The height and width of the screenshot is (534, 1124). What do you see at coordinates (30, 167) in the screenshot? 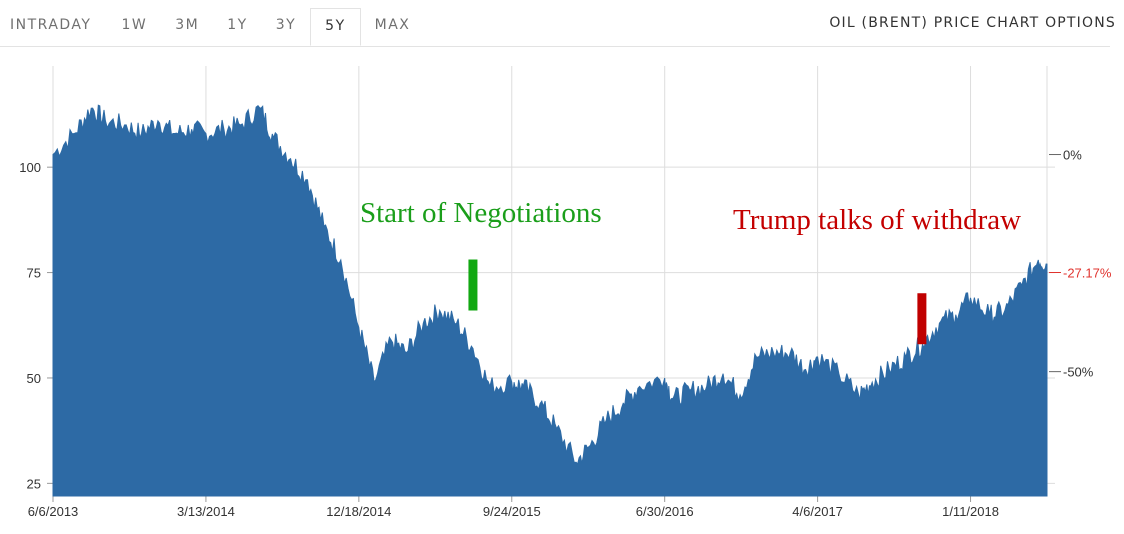
I see `y-tick-label: 100` at bounding box center [30, 167].